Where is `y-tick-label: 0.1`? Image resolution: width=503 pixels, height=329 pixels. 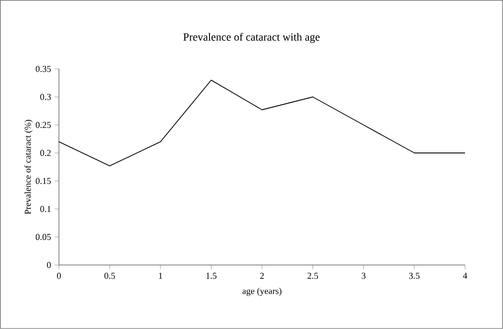 y-tick-label: 0.1 is located at coordinates (45, 209).